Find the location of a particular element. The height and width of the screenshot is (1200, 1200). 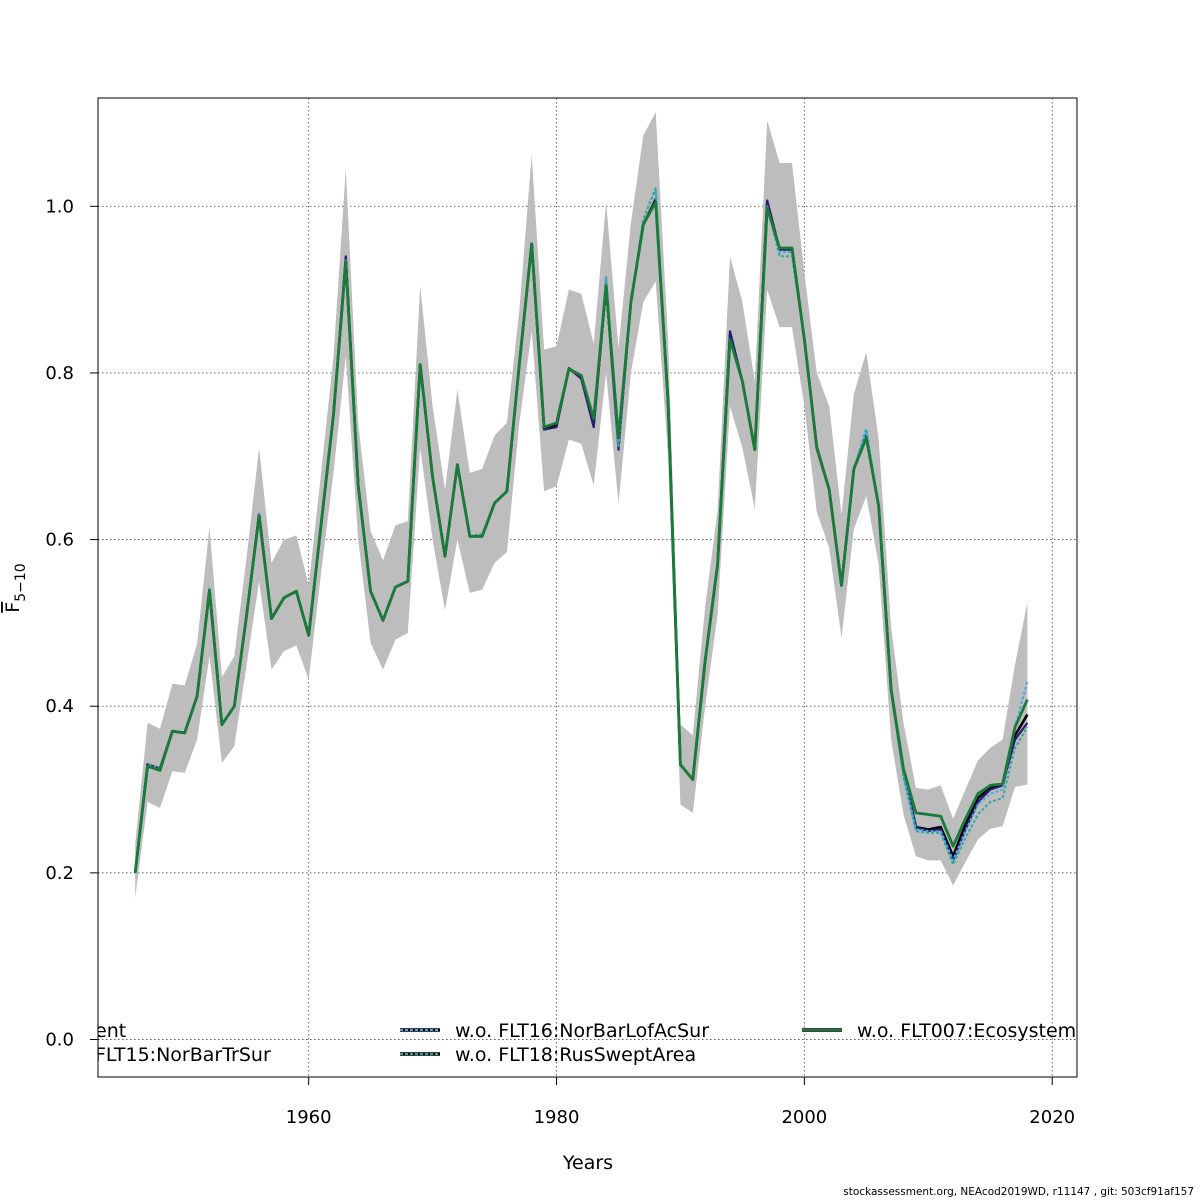

legend-item-5: w.o. FLT007:Ecosystem is located at coordinates (939, 1031).